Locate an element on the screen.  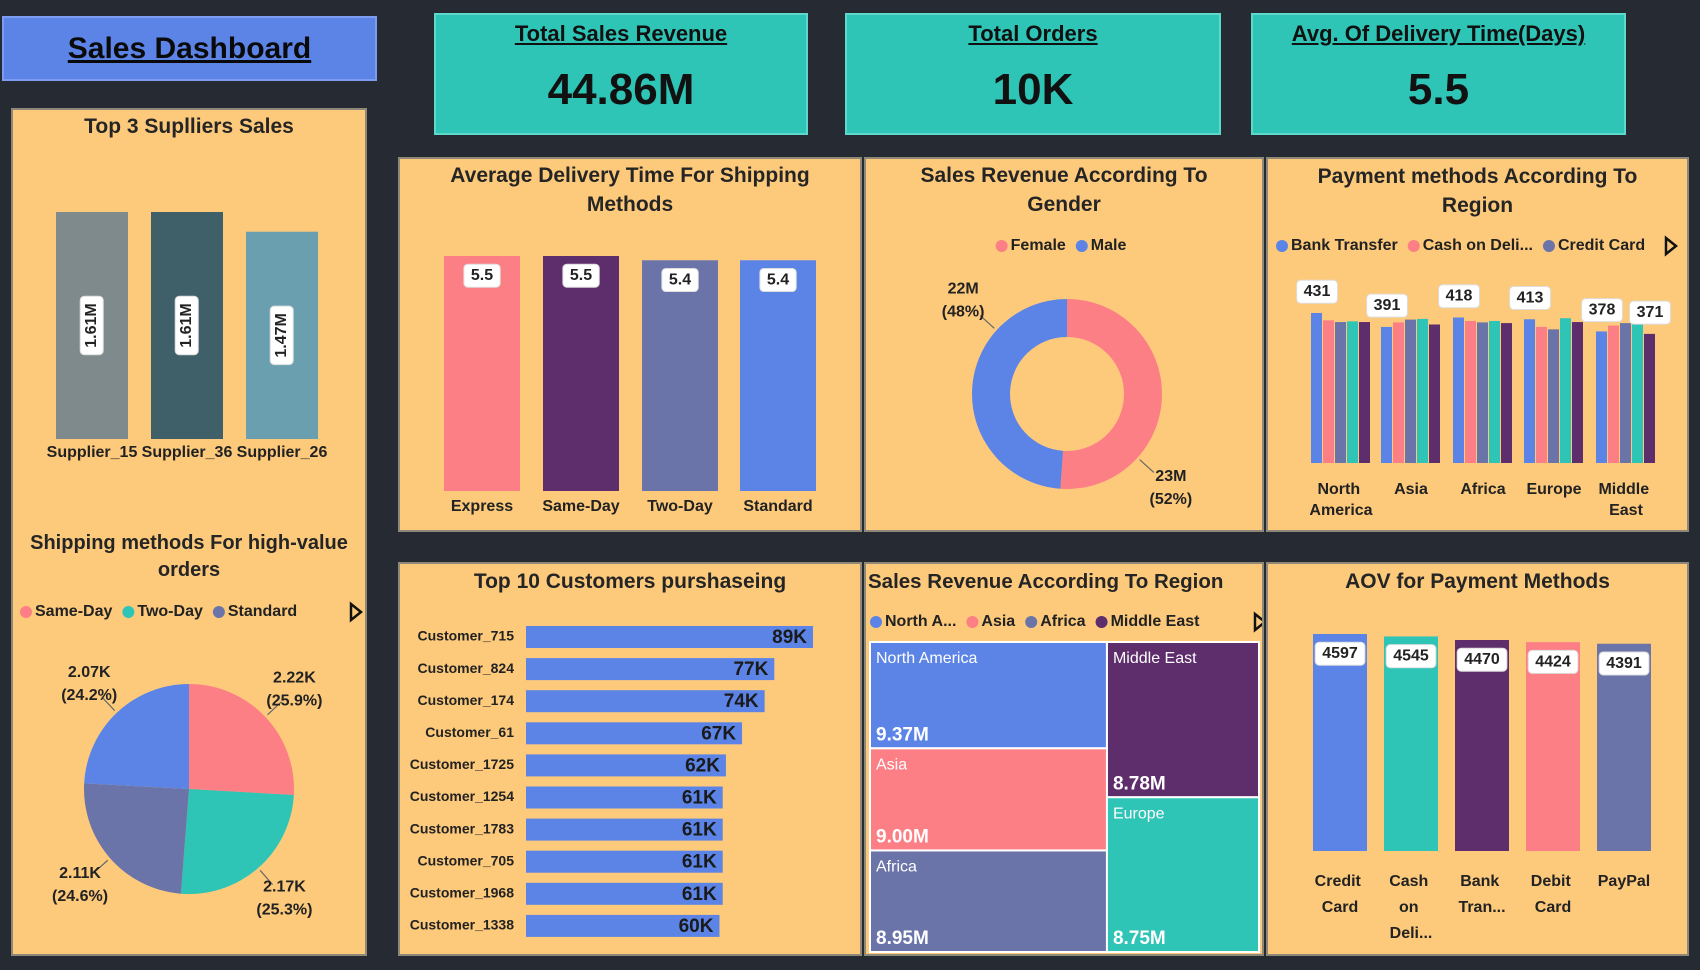
data-label: 418 is located at coordinates (1459, 296).